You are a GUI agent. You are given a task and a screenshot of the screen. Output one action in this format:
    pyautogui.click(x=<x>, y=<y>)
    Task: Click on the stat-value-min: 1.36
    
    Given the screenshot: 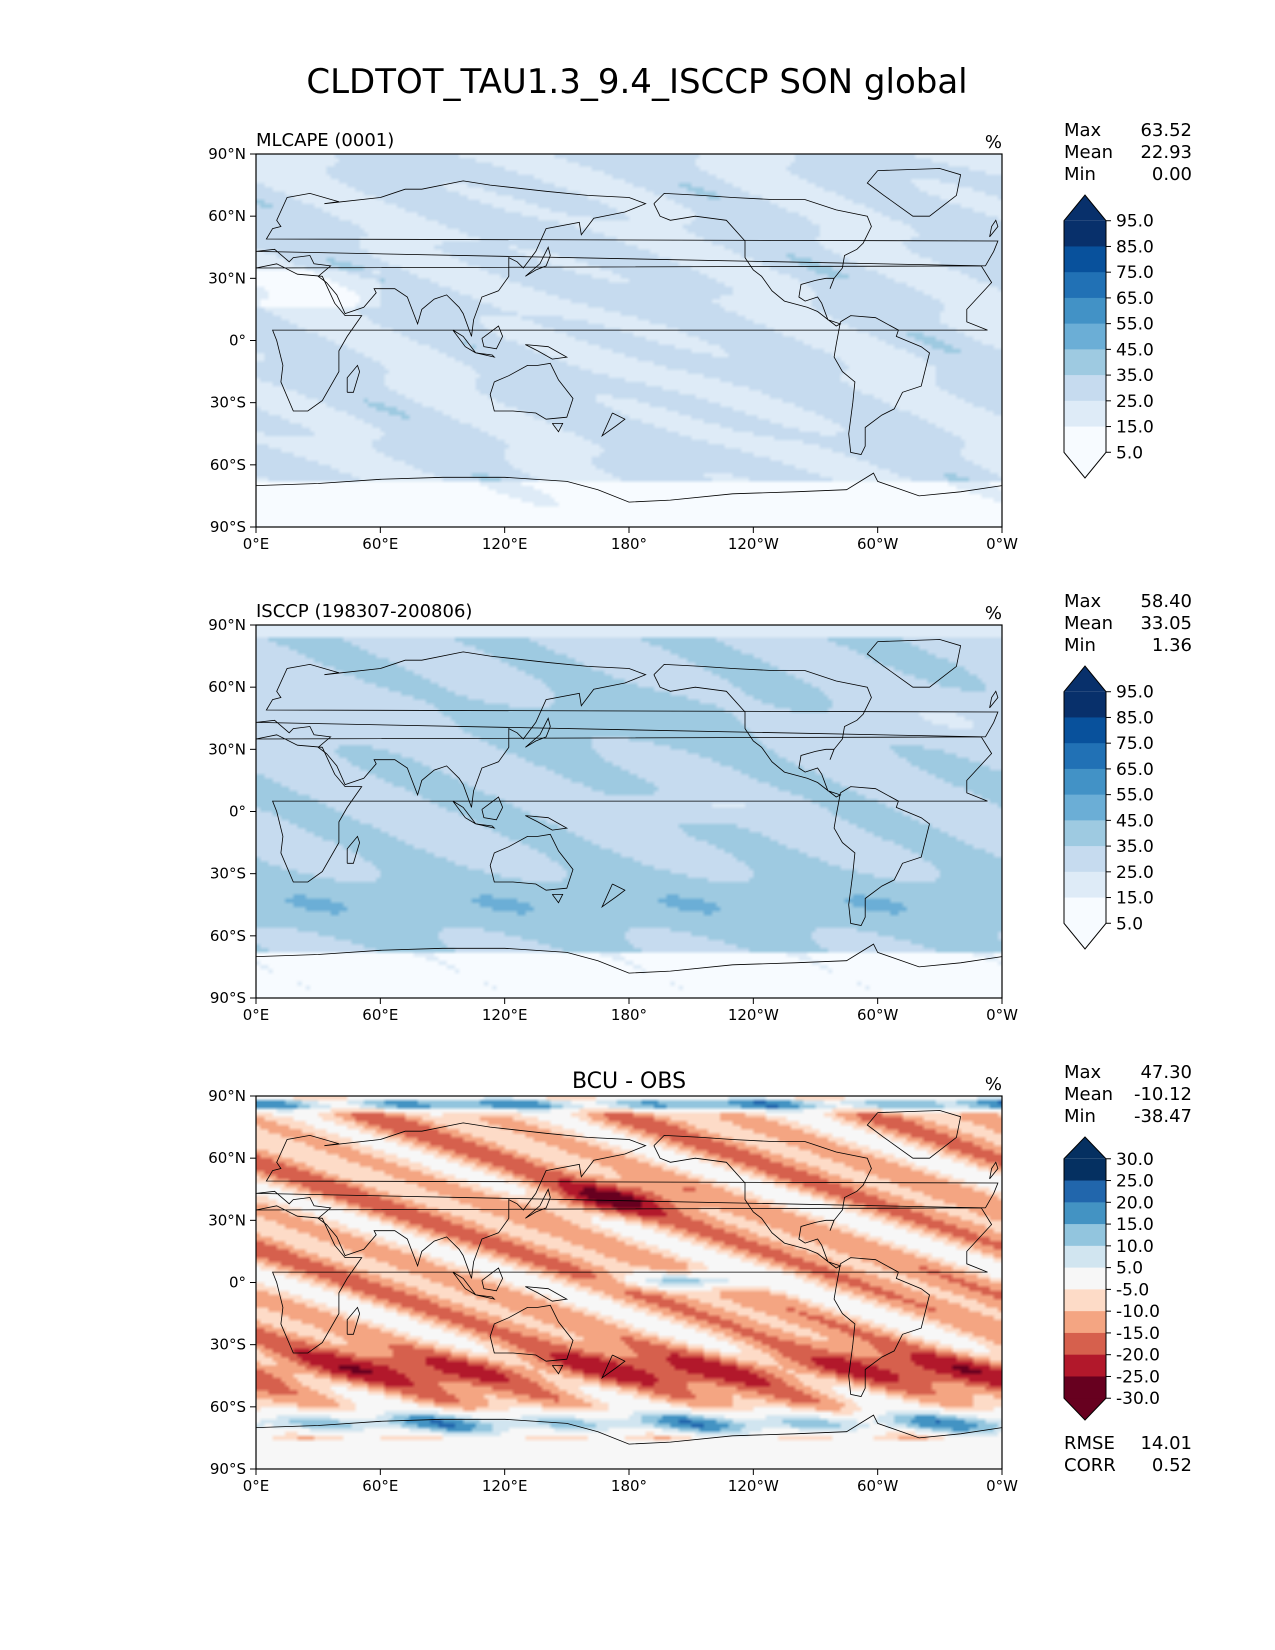 What is the action you would take?
    pyautogui.click(x=1172, y=645)
    